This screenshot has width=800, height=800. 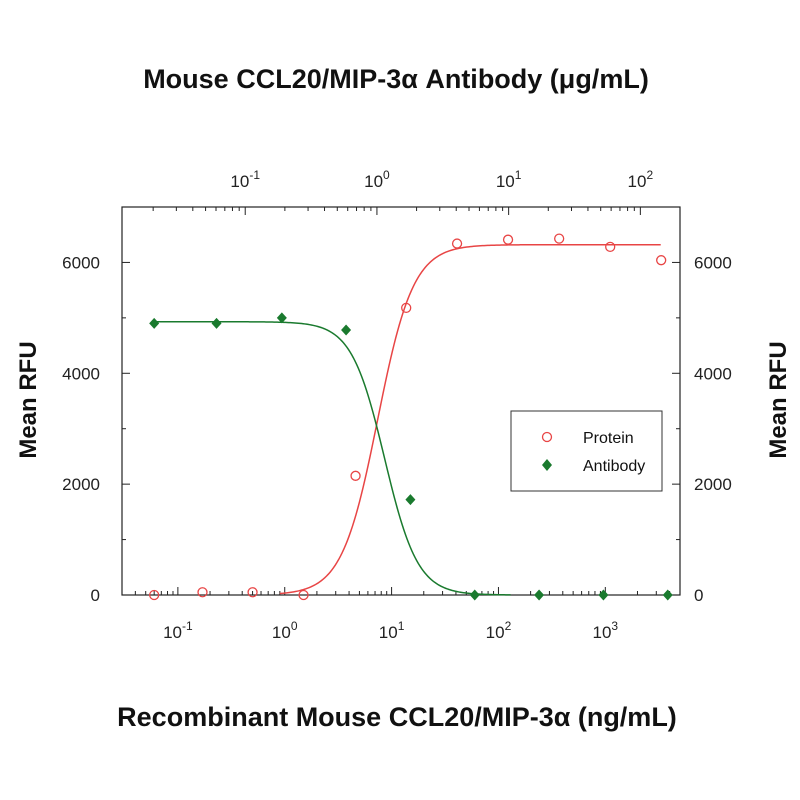 I want to click on legend-antibody-label: Antibody, so click(x=614, y=466).